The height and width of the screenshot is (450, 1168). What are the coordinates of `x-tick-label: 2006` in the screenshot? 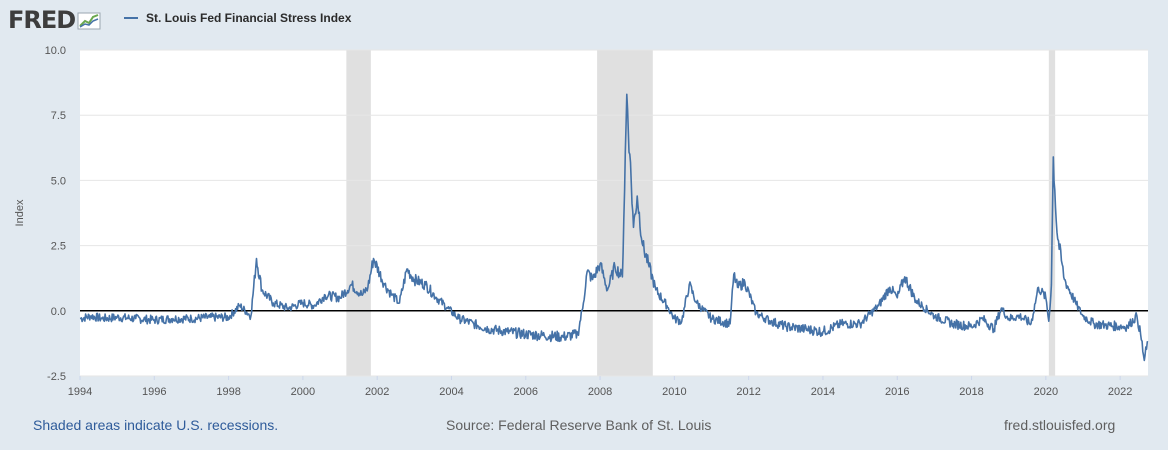 It's located at (526, 392).